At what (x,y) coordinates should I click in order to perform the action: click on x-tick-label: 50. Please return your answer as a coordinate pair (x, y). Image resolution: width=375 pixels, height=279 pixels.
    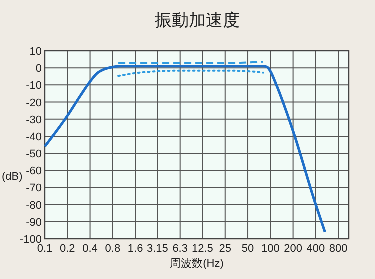
    Looking at the image, I should click on (248, 249).